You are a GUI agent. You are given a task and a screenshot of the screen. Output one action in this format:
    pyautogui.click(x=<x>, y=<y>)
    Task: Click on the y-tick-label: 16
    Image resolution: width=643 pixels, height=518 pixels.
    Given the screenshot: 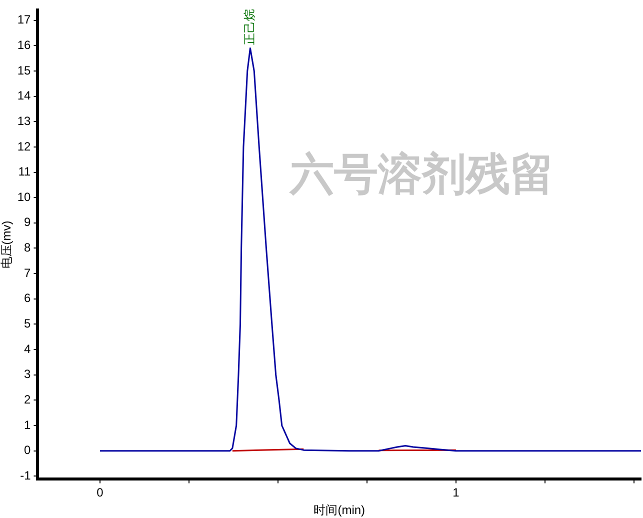 What is the action you would take?
    pyautogui.click(x=24, y=45)
    